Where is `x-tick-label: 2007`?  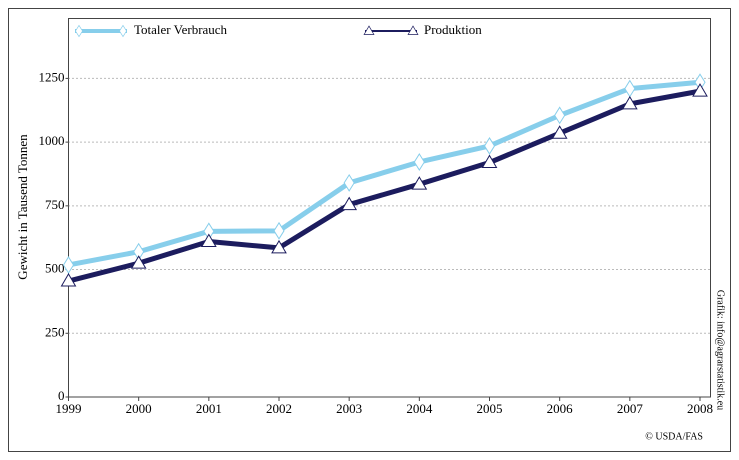 x-tick-label: 2007 is located at coordinates (630, 408).